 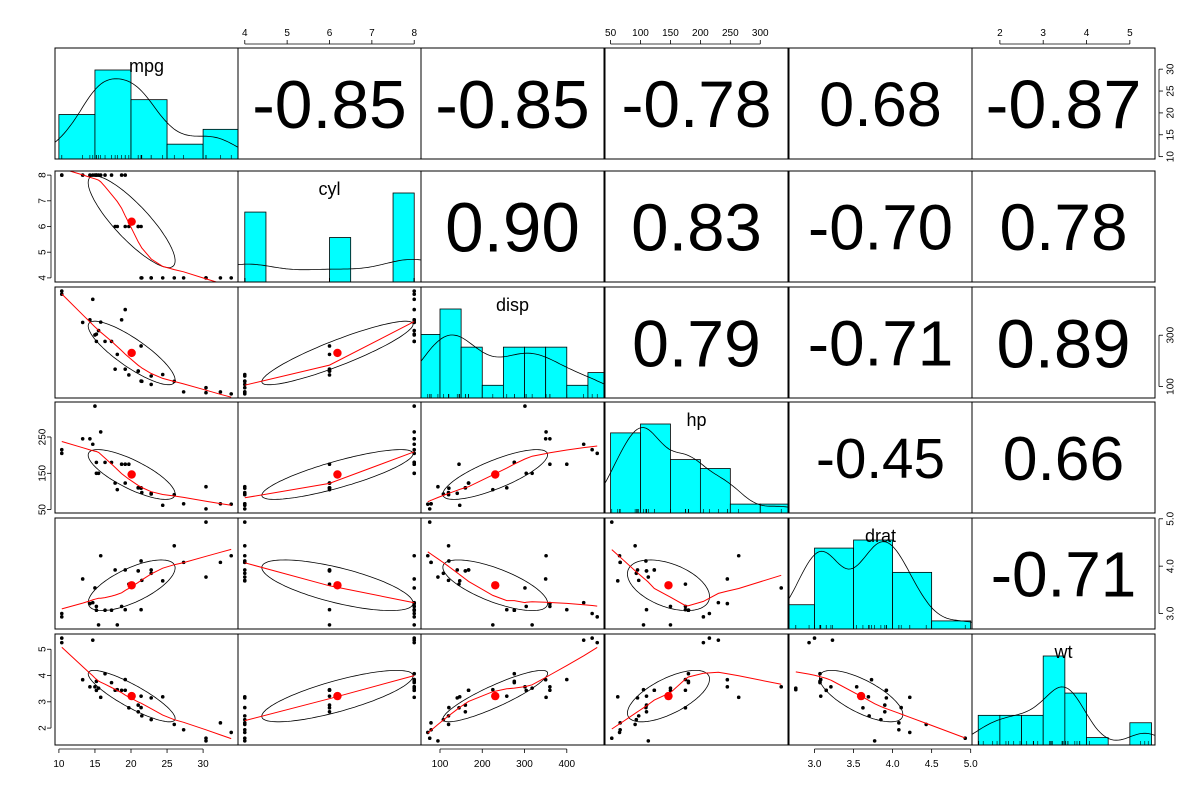 I want to click on panel-hp-hp: hp, so click(x=696, y=457).